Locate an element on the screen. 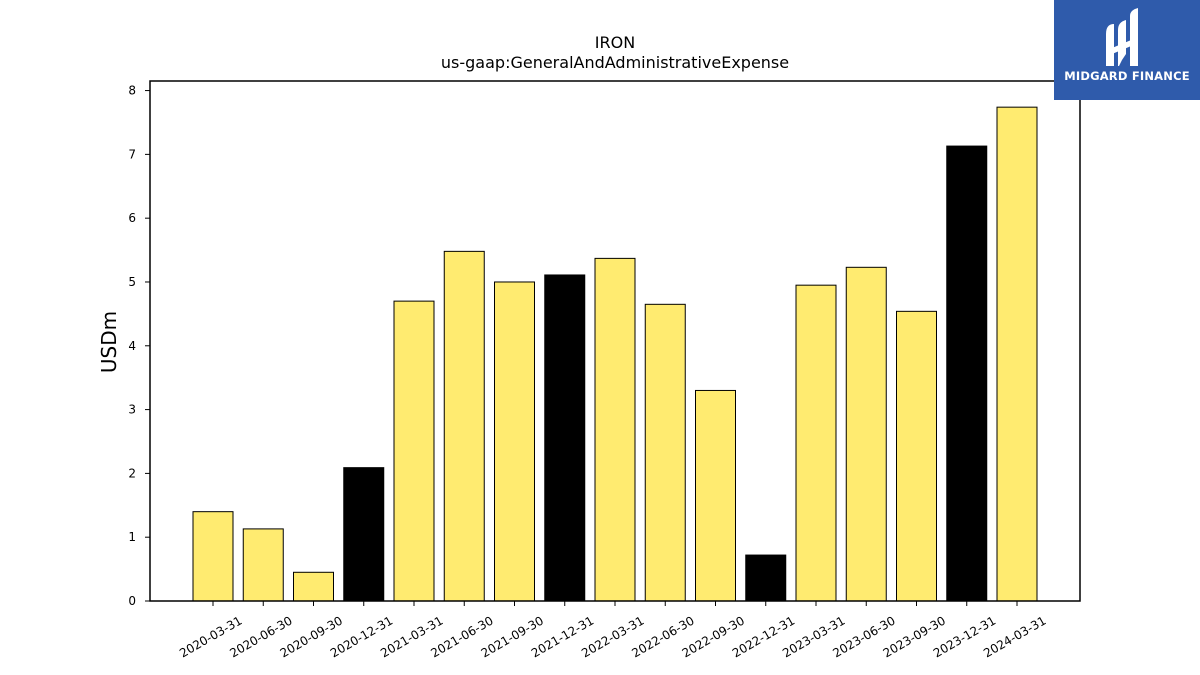 The image size is (1200, 675). chart-subtitle: us-gaap:GeneralAndAdministrativeExpense is located at coordinates (615, 62).